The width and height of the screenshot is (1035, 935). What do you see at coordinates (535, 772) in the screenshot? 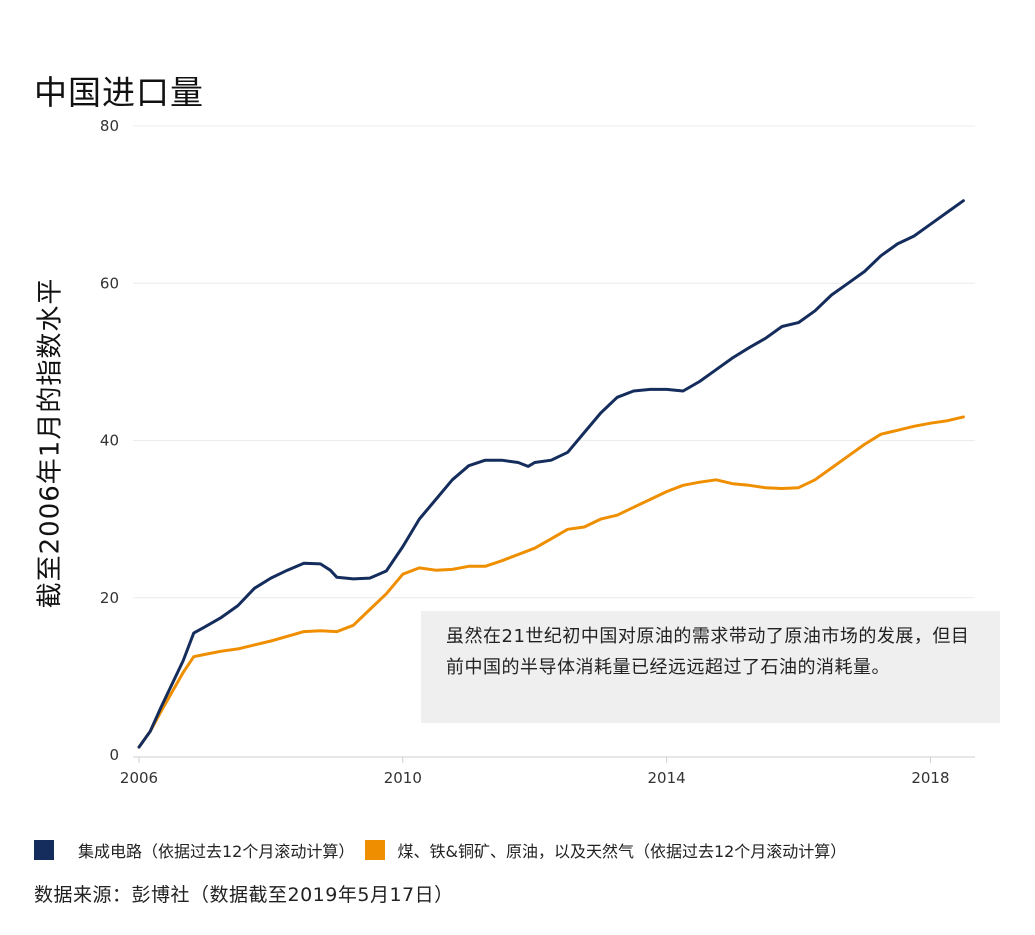
I see `x-axis-ticks: 2006 2010 2014 2018` at bounding box center [535, 772].